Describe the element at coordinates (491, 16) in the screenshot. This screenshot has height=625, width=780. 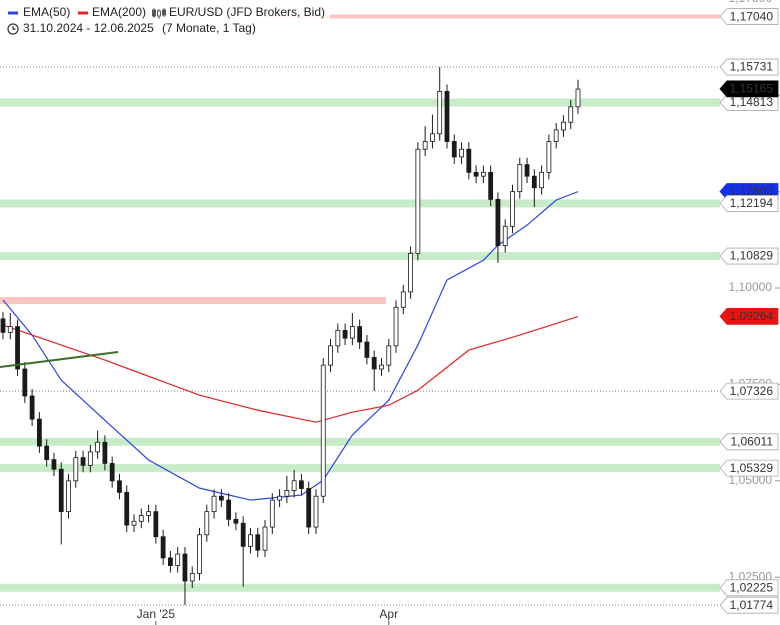
I see `resistance-band` at that location.